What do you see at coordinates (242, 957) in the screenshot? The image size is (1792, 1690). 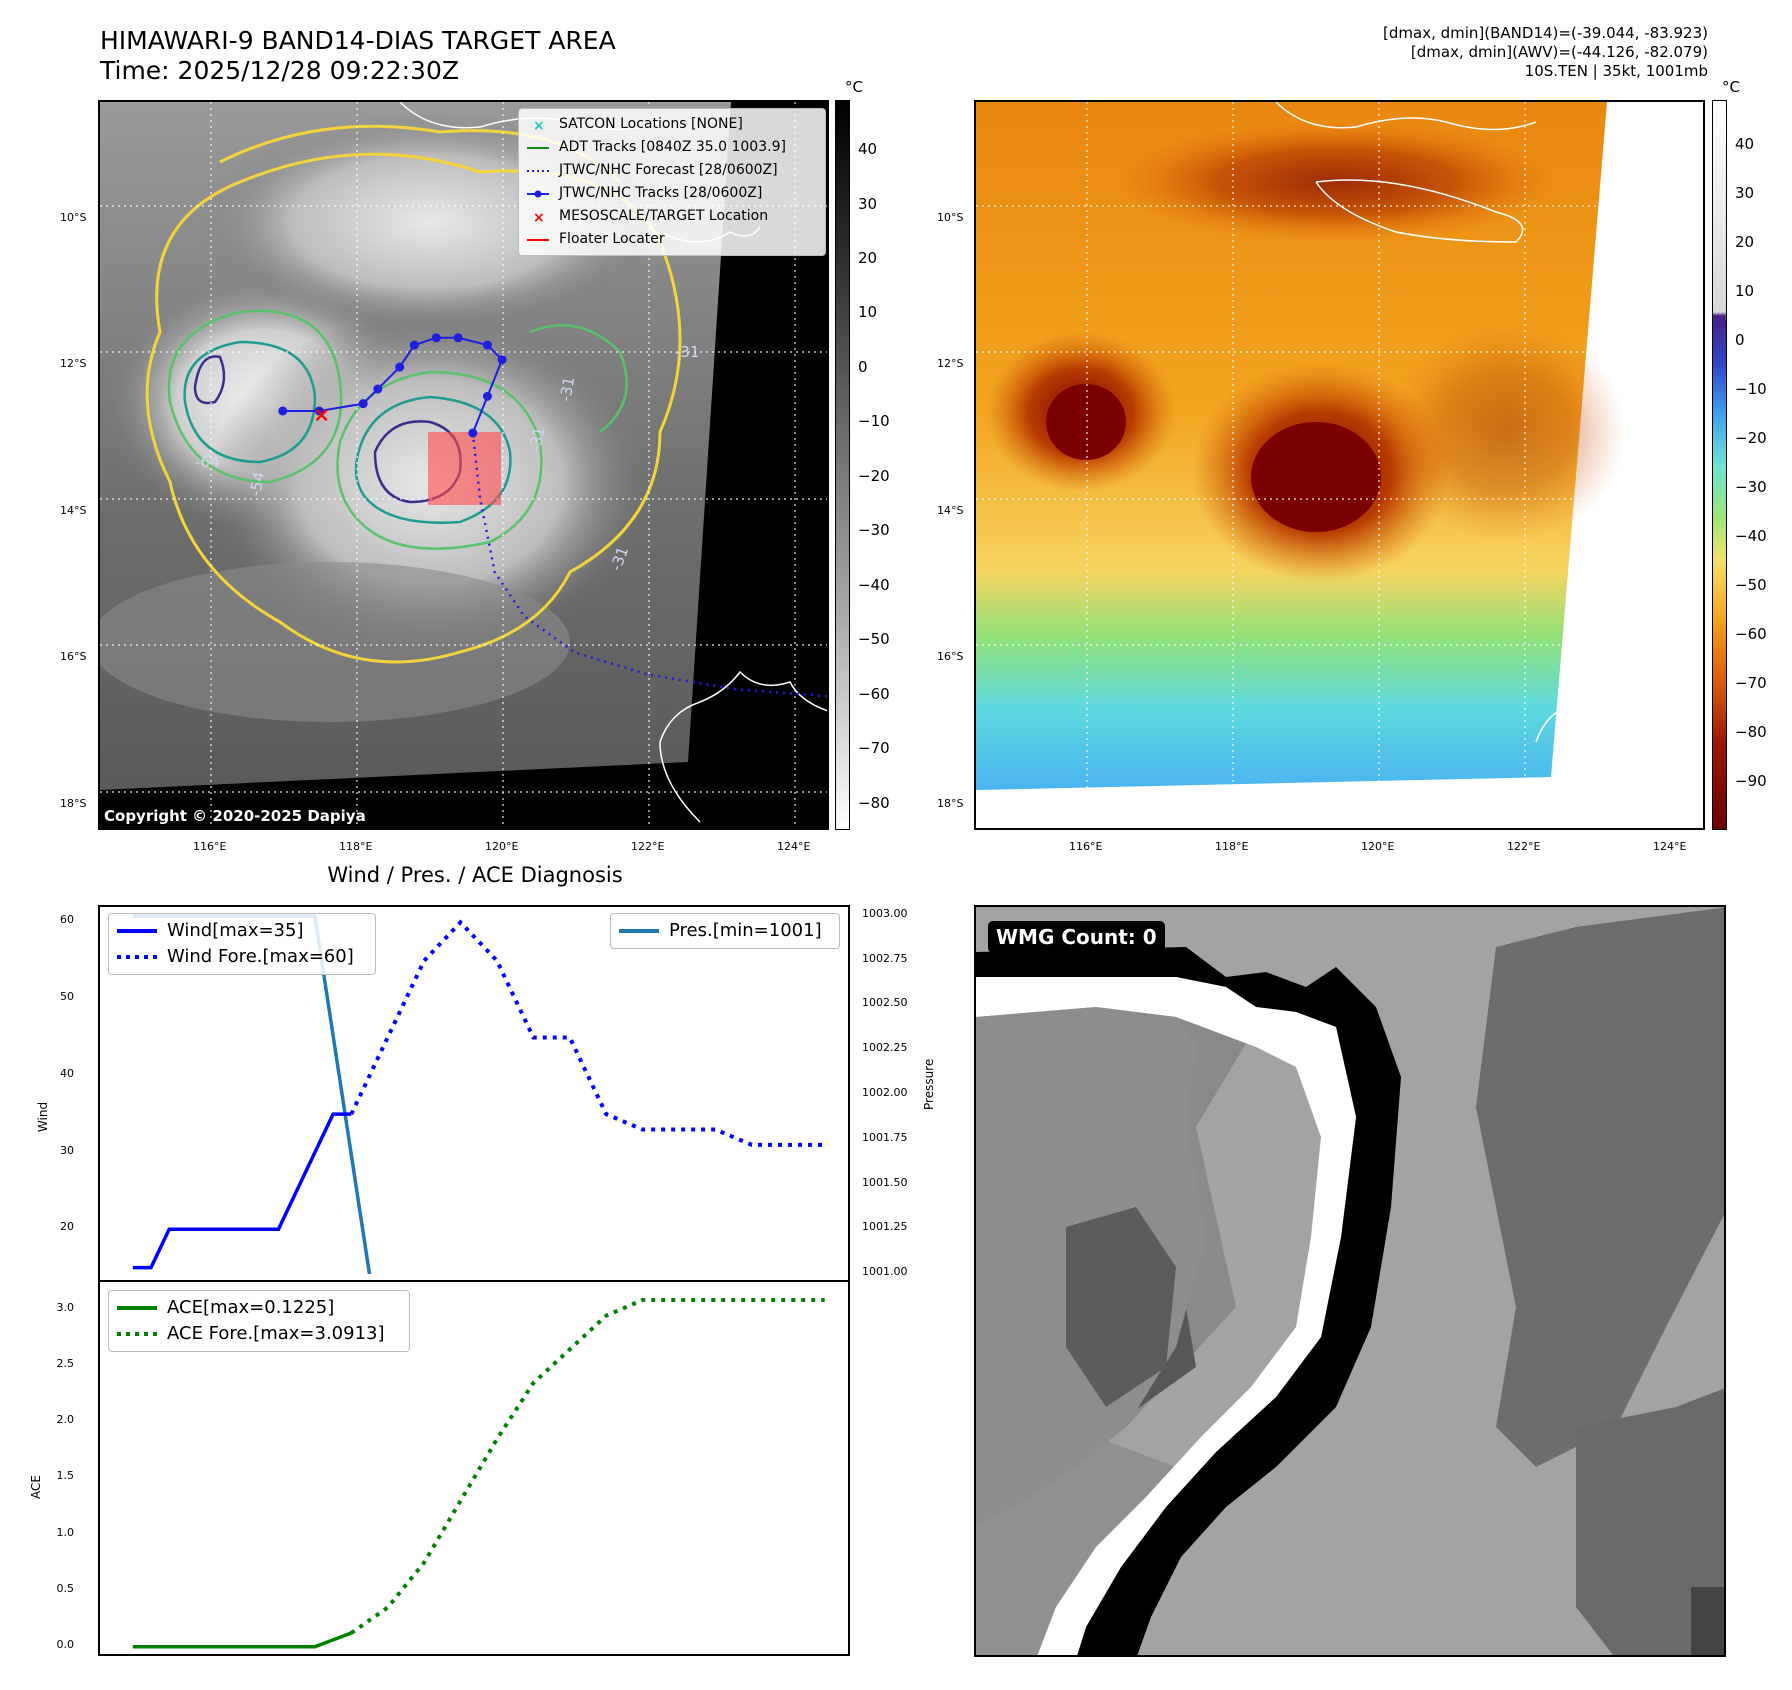 I see `legend-wind-fore: Wind Fore.[max=60]` at bounding box center [242, 957].